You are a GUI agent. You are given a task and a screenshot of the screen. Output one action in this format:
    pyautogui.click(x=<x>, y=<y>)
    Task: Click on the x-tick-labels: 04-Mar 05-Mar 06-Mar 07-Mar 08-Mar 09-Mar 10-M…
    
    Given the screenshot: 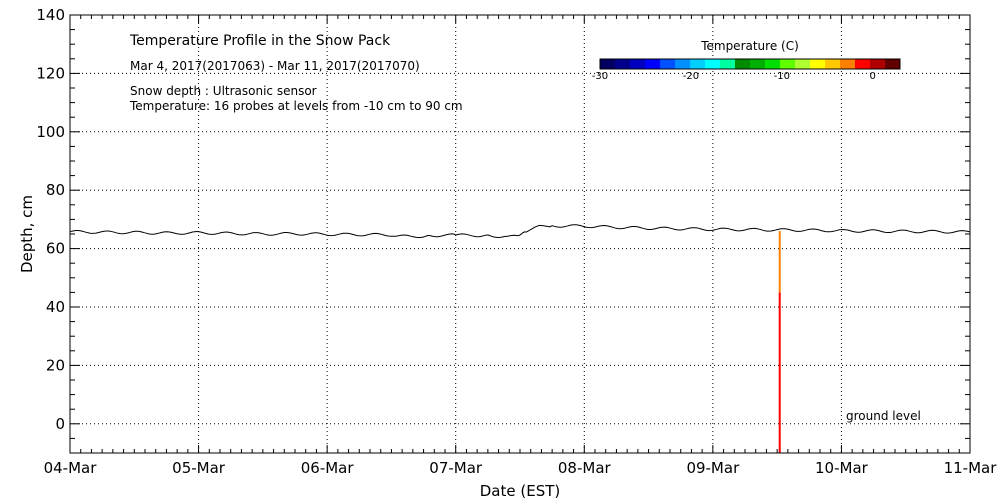 What is the action you would take?
    pyautogui.click(x=521, y=468)
    